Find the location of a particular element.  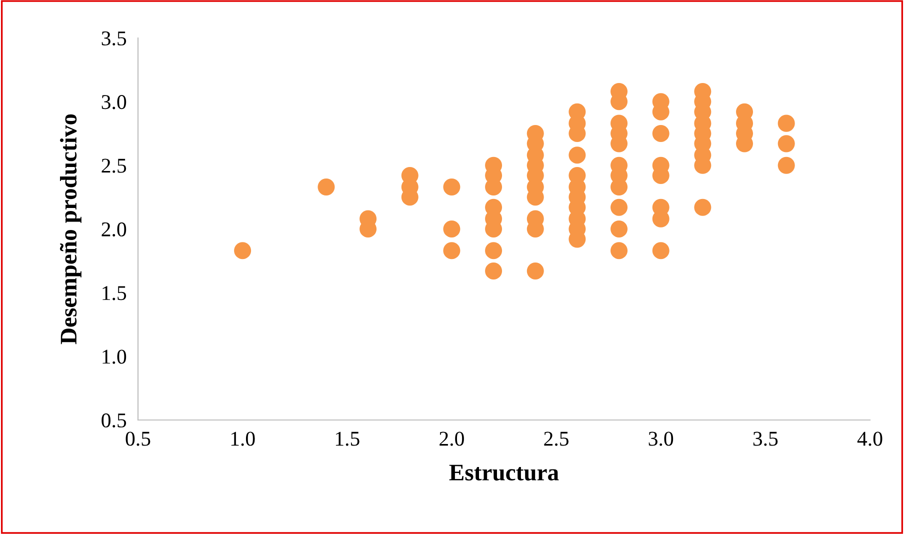

x-tick-label: 3.0 is located at coordinates (661, 439).